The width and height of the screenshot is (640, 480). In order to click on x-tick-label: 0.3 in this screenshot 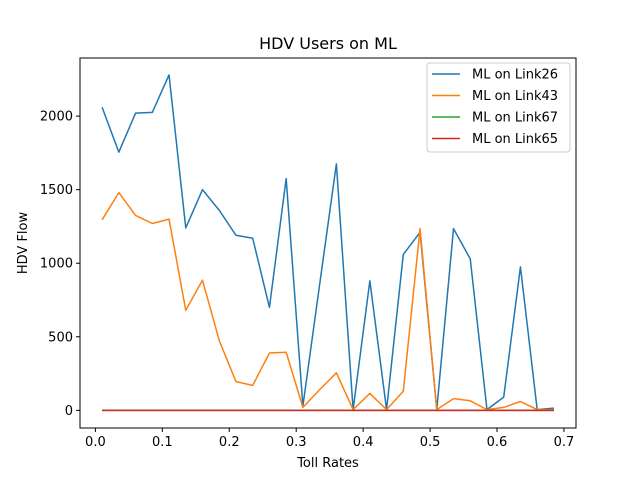, I will do `click(296, 442)`.